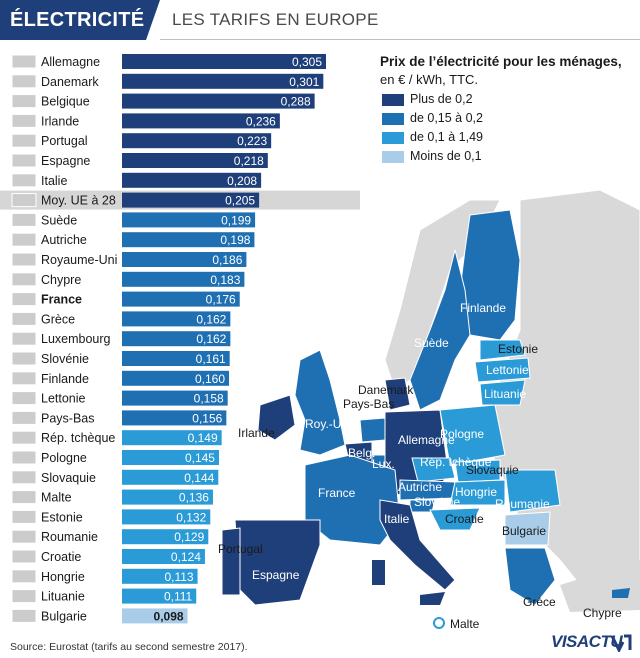 The height and width of the screenshot is (658, 640). Describe the element at coordinates (539, 602) in the screenshot. I see `map-label: Grèce` at that location.